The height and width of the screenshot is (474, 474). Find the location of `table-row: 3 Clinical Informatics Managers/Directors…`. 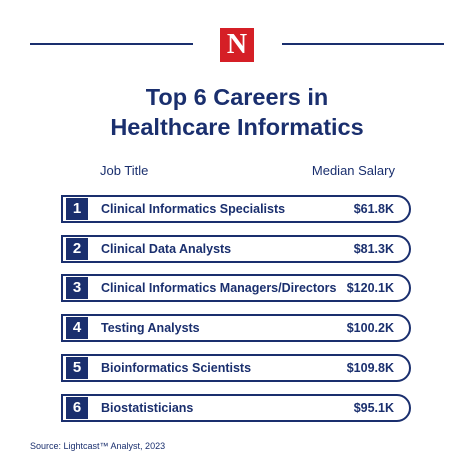

table-row: 3 Clinical Informatics Managers/Directors… is located at coordinates (236, 288).